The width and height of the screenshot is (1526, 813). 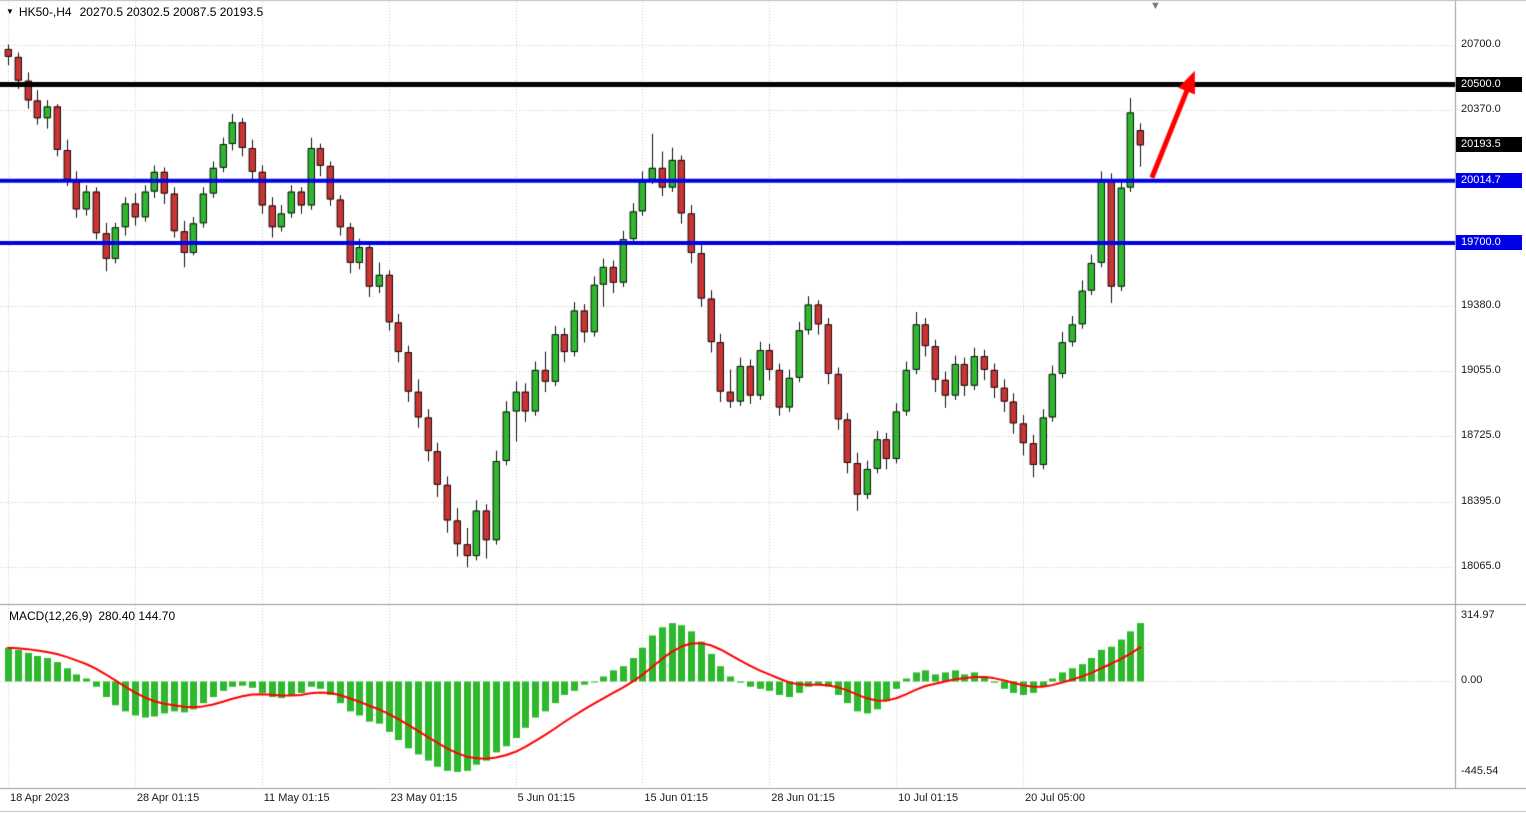 What do you see at coordinates (1489, 145) in the screenshot?
I see `price-level-badge: 20193.5` at bounding box center [1489, 145].